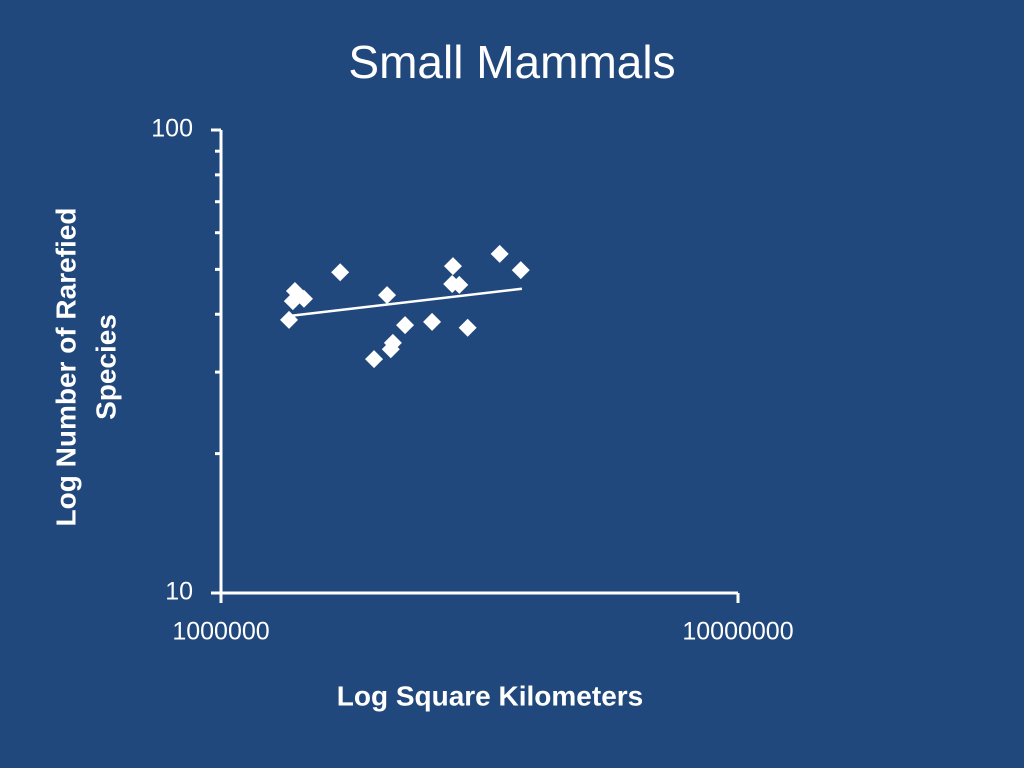 The height and width of the screenshot is (768, 1024). I want to click on chart-title: Small Mammals, so click(511, 62).